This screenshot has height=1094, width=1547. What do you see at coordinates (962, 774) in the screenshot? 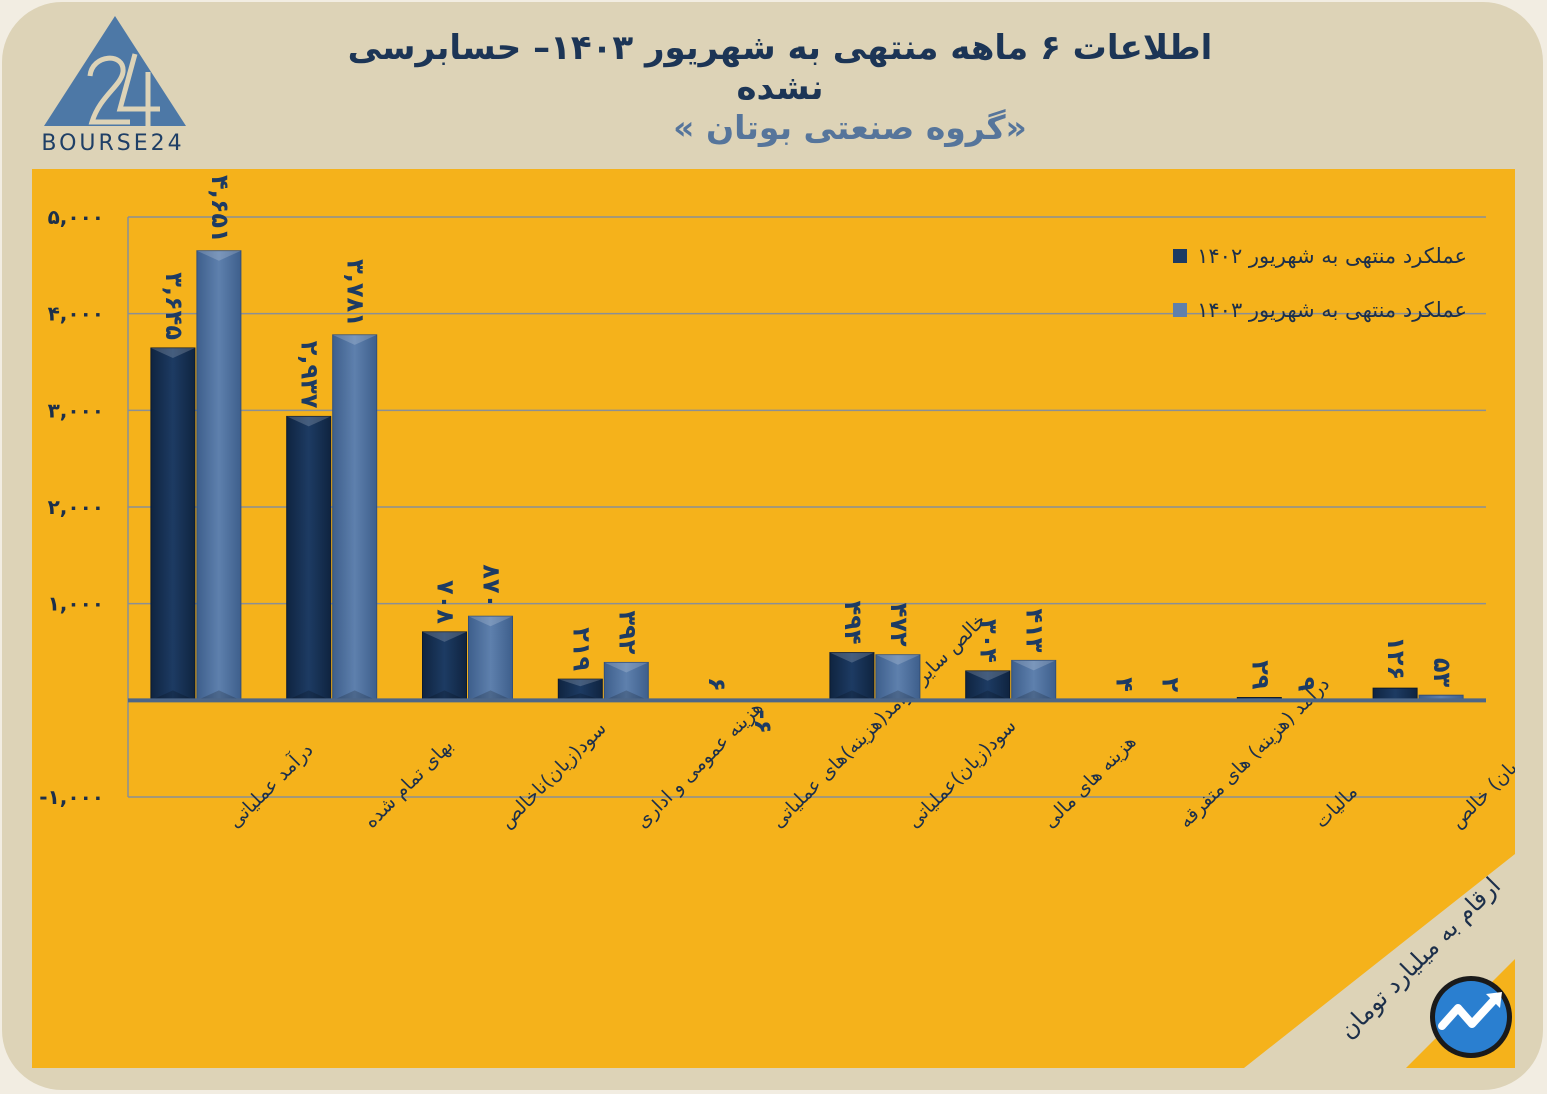
I see `category-label: سود(زیان)عملیاتی` at bounding box center [962, 774].